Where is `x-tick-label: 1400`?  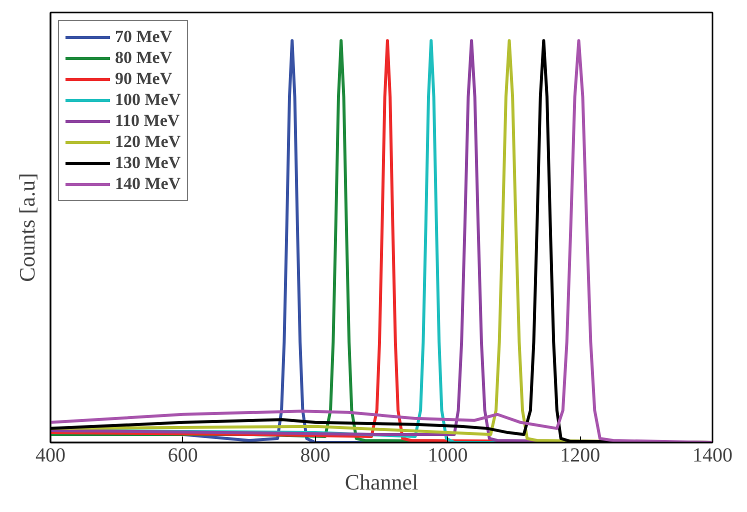 x-tick-label: 1400 is located at coordinates (712, 455).